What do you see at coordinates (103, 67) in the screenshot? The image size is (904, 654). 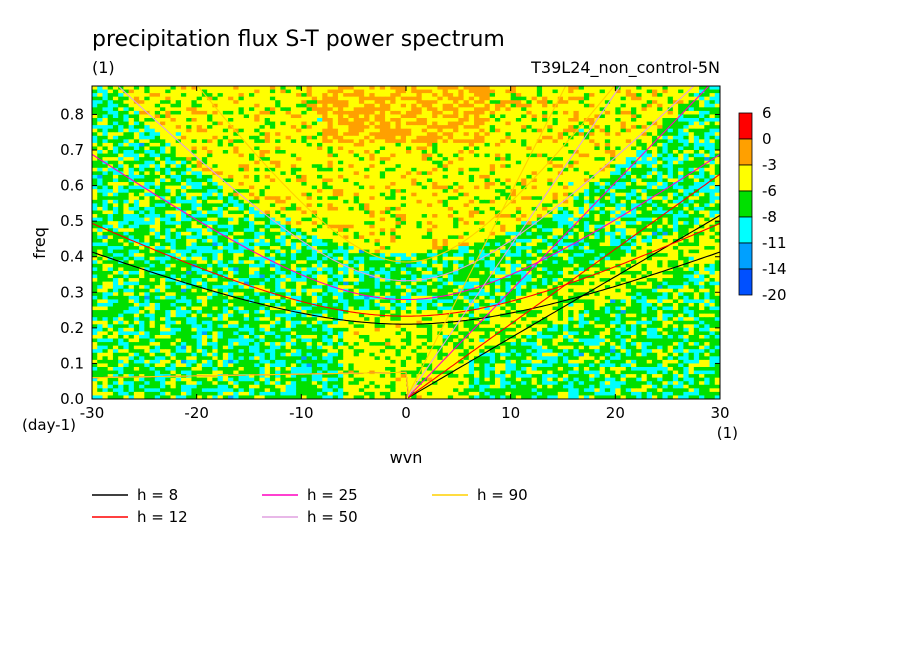 I see `chart-subtitle-left: (1)` at bounding box center [103, 67].